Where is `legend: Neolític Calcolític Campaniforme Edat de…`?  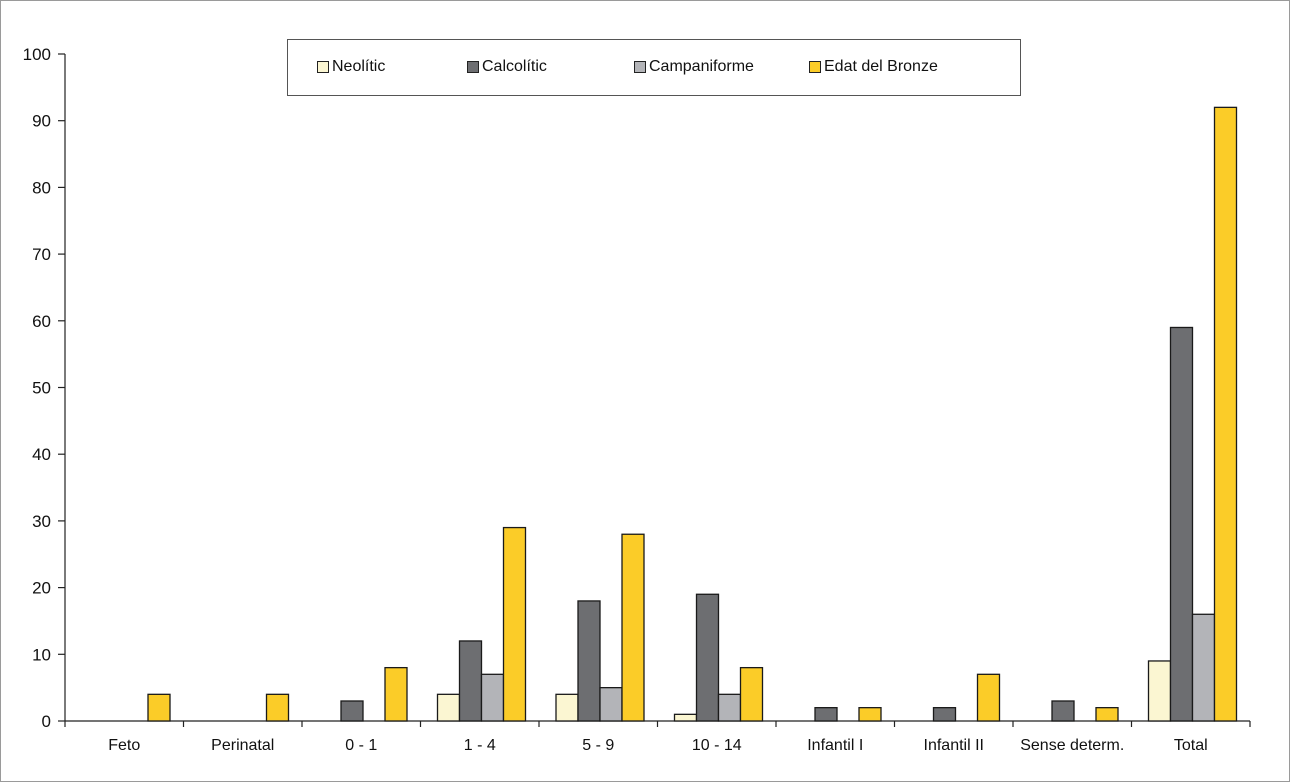 legend: Neolític Calcolític Campaniforme Edat de… is located at coordinates (654, 67).